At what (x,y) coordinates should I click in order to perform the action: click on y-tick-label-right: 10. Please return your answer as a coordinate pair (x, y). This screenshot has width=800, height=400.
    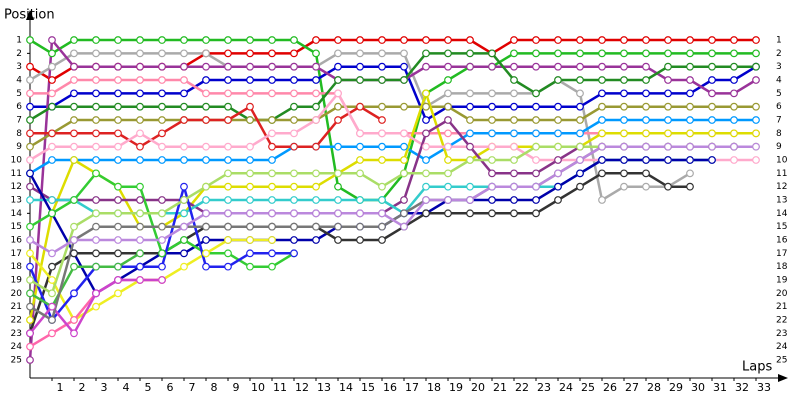
    Looking at the image, I should click on (782, 161).